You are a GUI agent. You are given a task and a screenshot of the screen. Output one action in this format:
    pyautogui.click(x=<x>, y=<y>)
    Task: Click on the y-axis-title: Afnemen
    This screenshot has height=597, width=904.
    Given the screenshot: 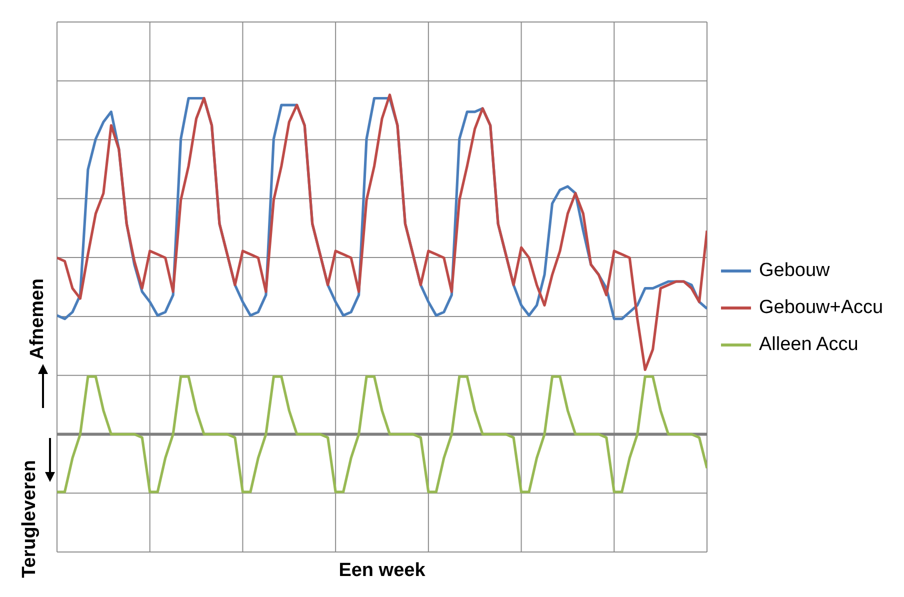 What is the action you would take?
    pyautogui.click(x=38, y=319)
    